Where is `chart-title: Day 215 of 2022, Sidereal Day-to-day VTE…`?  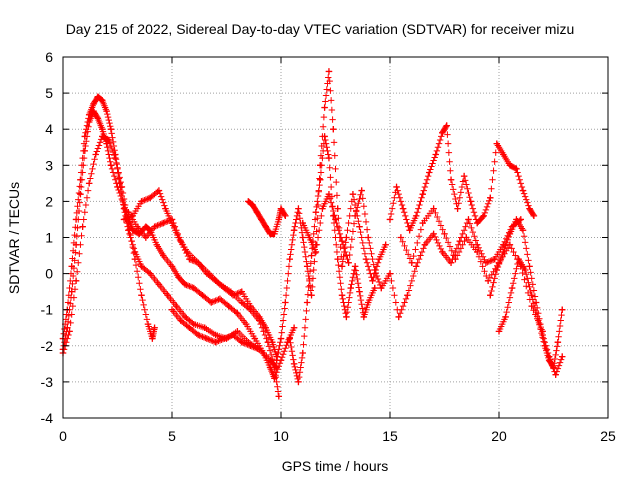
chart-title: Day 215 of 2022, Sidereal Day-to-day VTE… is located at coordinates (320, 29).